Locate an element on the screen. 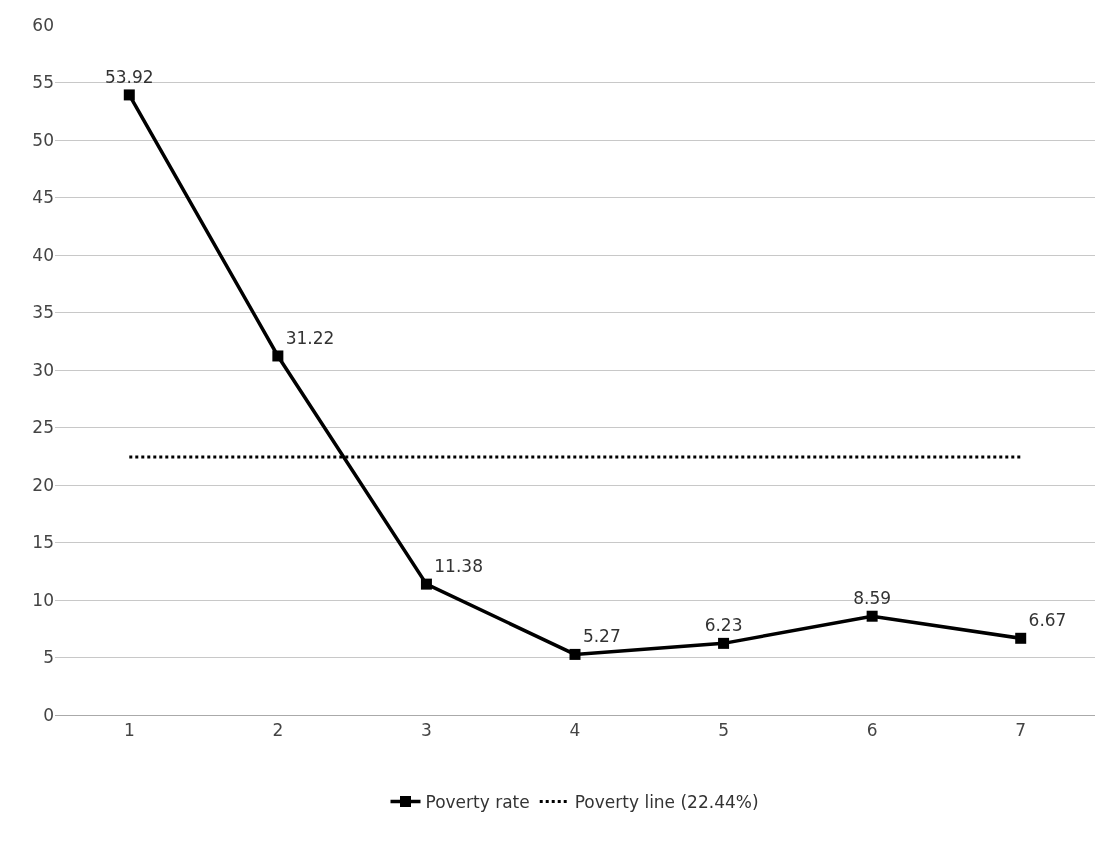 The image size is (1115, 845). x-tick-label: 5 is located at coordinates (723, 730).